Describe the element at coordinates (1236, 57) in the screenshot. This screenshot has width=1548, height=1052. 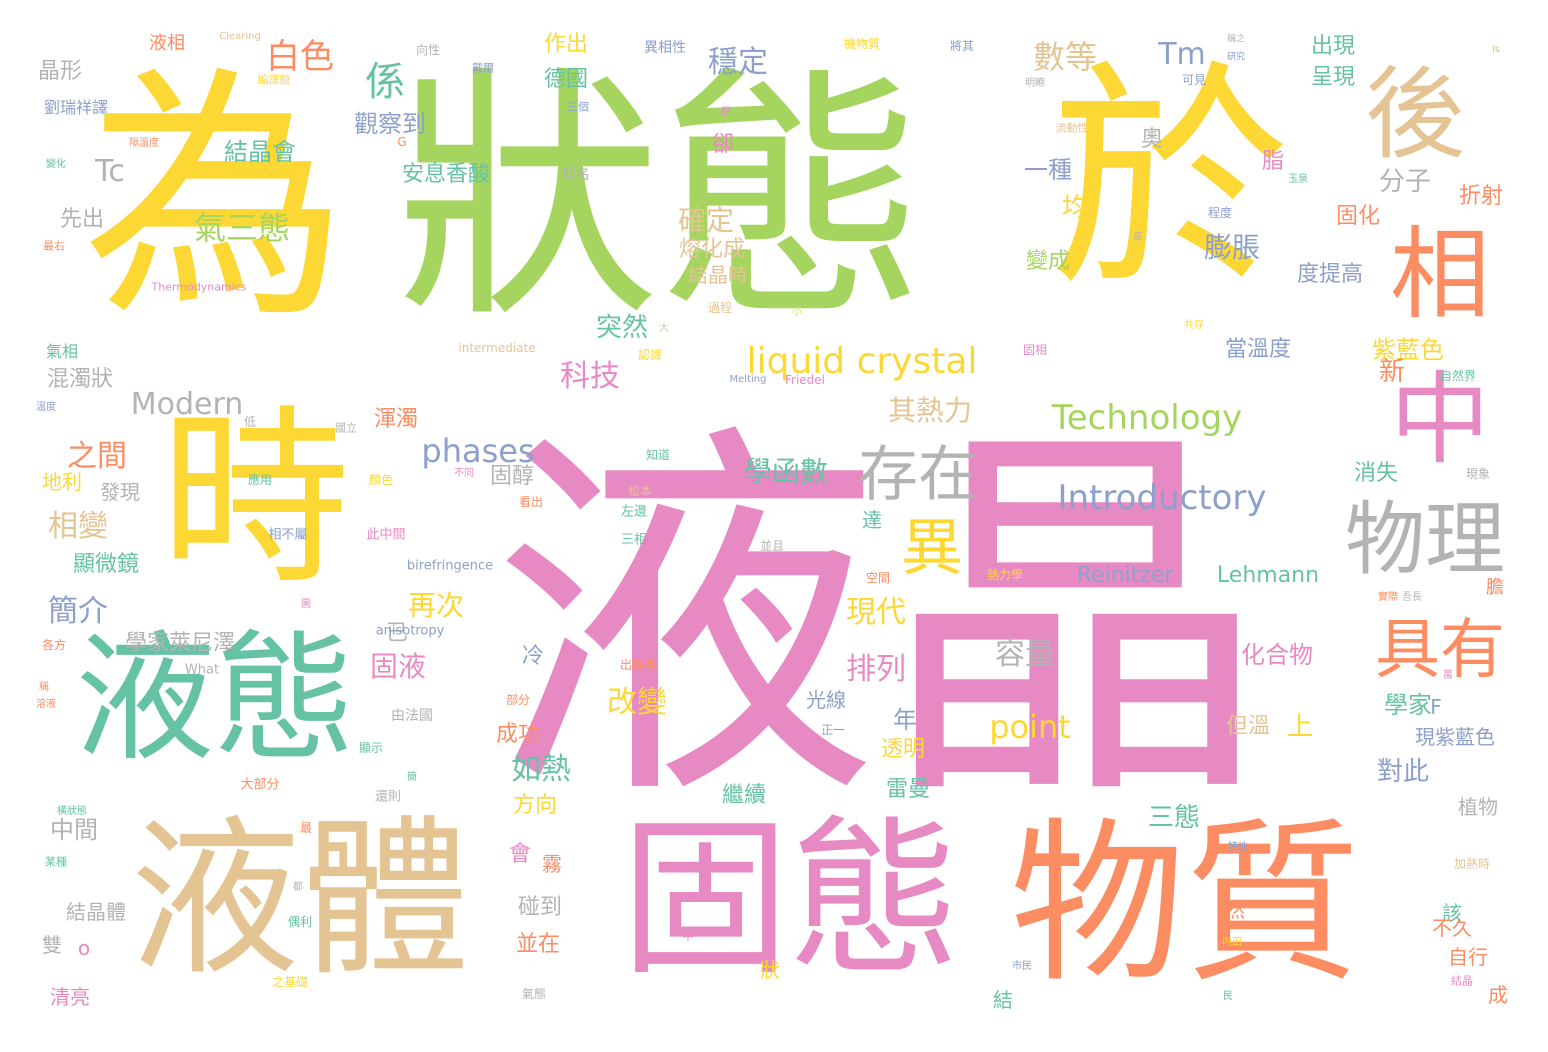
I see `word-cloud-term: 研究` at that location.